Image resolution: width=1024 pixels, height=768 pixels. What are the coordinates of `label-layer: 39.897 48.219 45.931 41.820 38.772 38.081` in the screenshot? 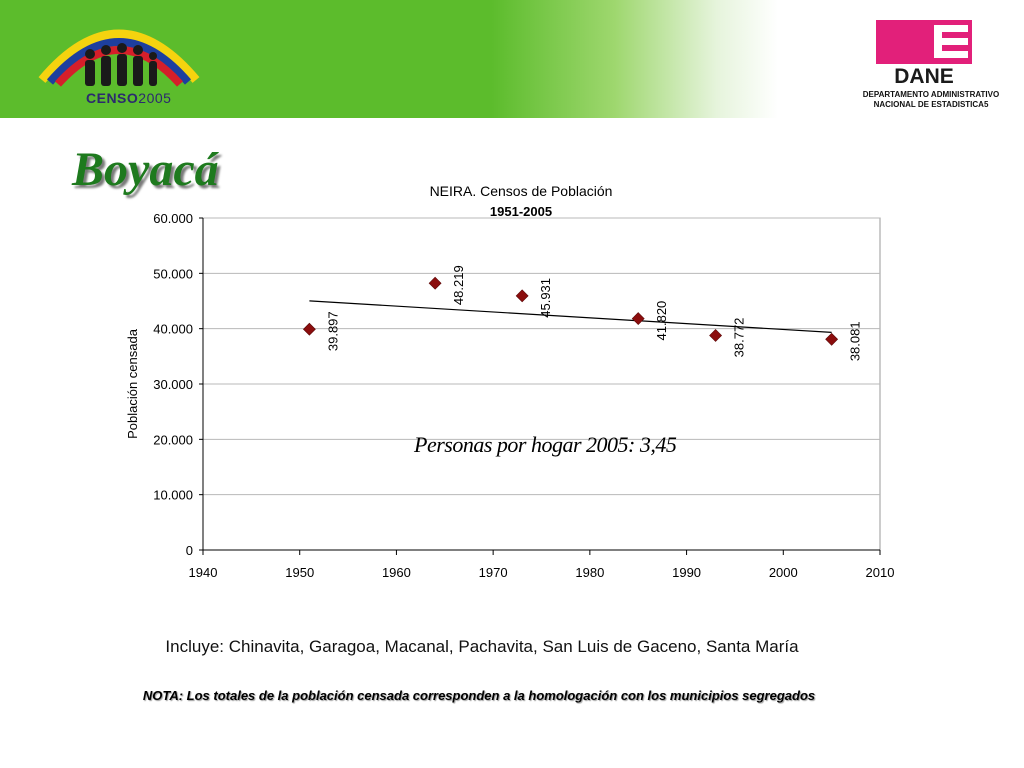 It's located at (593, 313).